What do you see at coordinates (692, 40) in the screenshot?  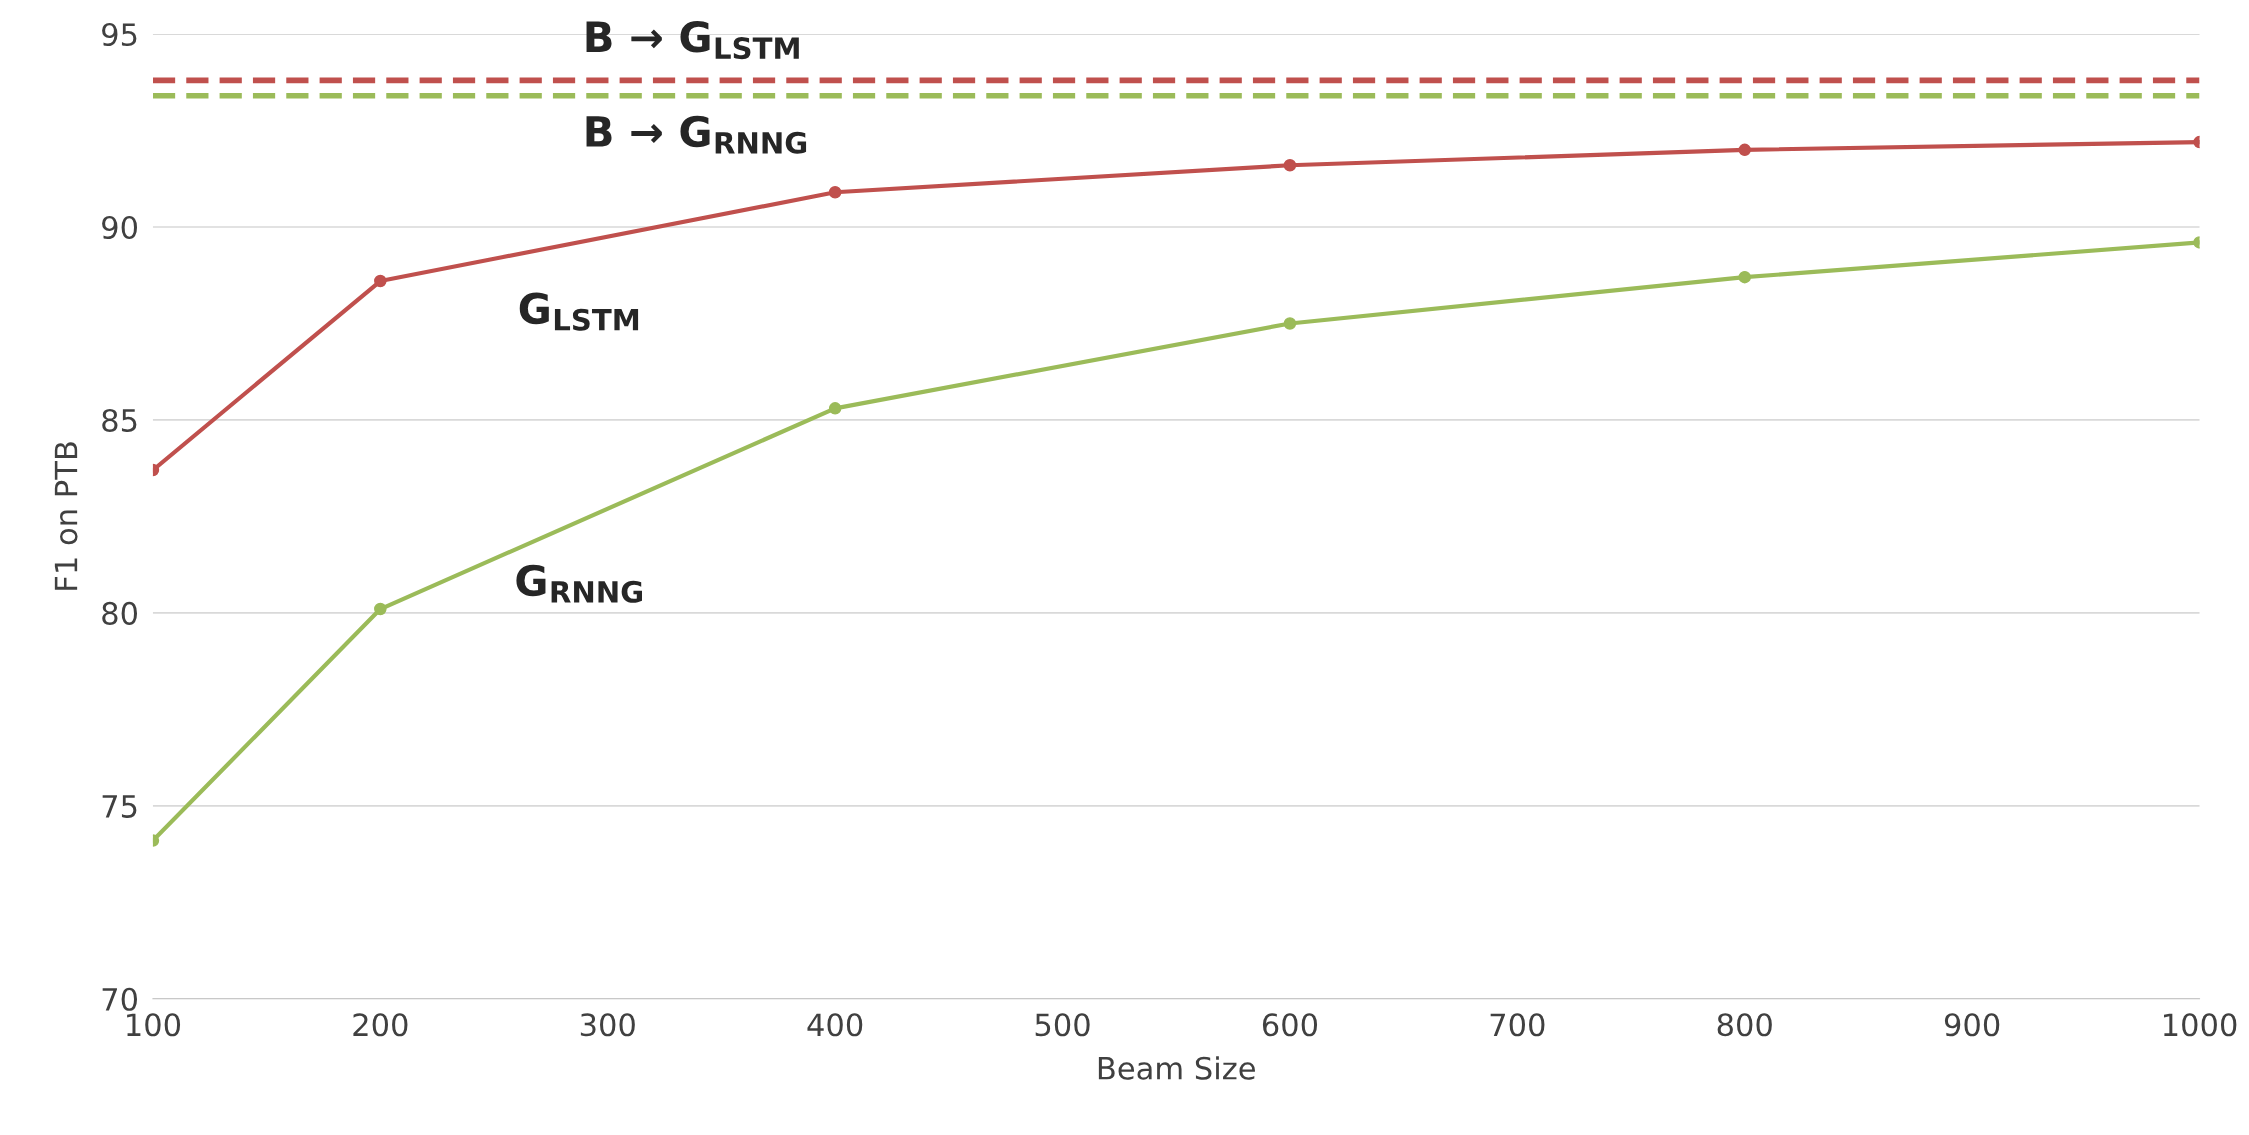 I see `ref-line-label: B → G$_{LSTM}$` at bounding box center [692, 40].